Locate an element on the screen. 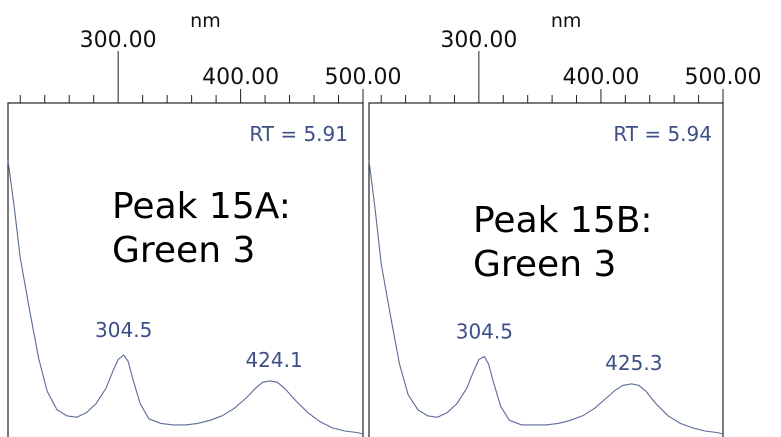 The height and width of the screenshot is (437, 781). peak-title: Peak 15A: Green 3 is located at coordinates (201, 228).